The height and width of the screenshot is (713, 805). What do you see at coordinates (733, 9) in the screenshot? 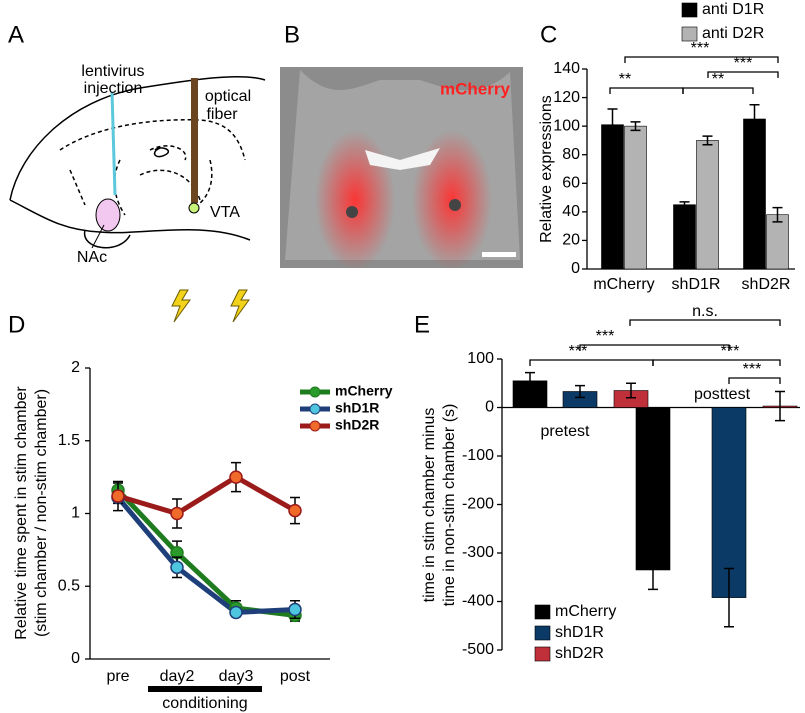
I see `legend-label: anti D1R` at bounding box center [733, 9].